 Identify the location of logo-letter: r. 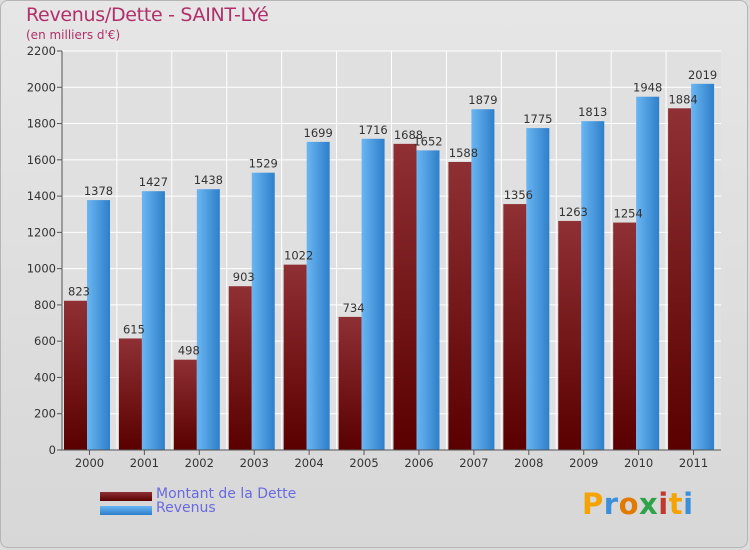
(611, 504).